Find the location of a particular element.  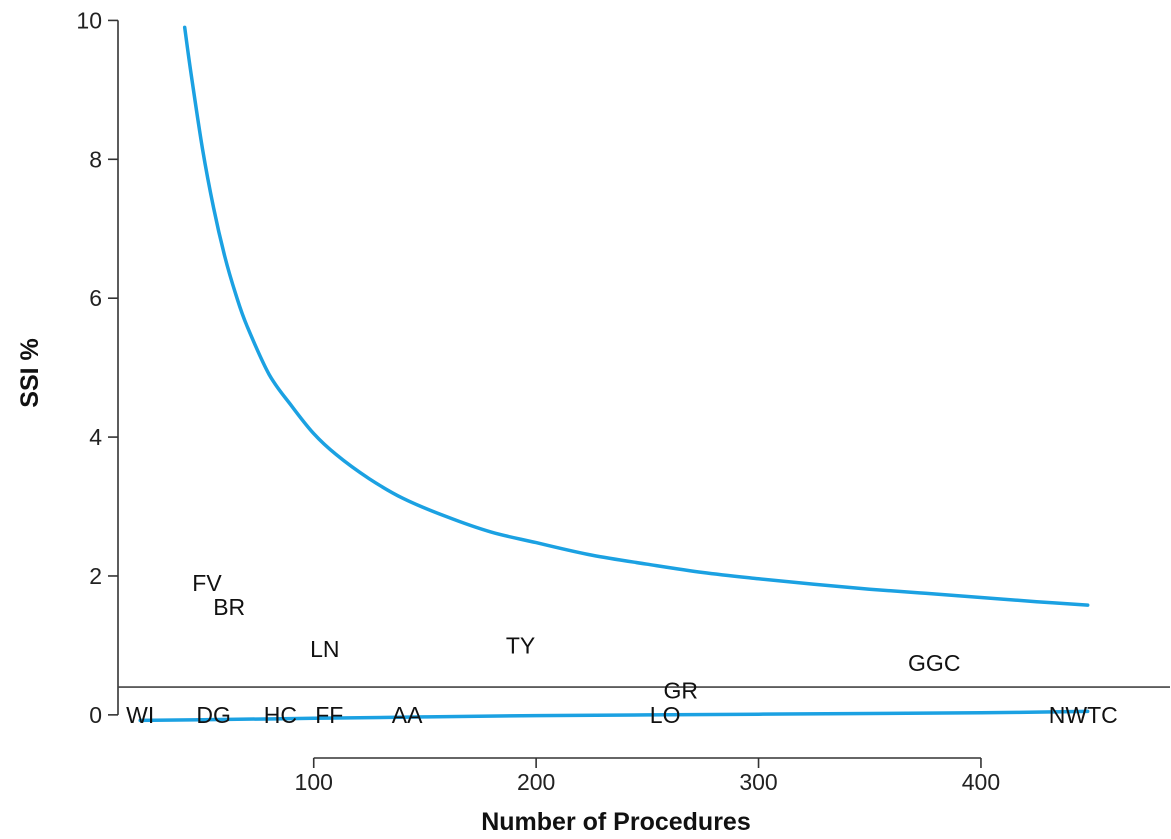

data-point-br: BR is located at coordinates (229, 607).